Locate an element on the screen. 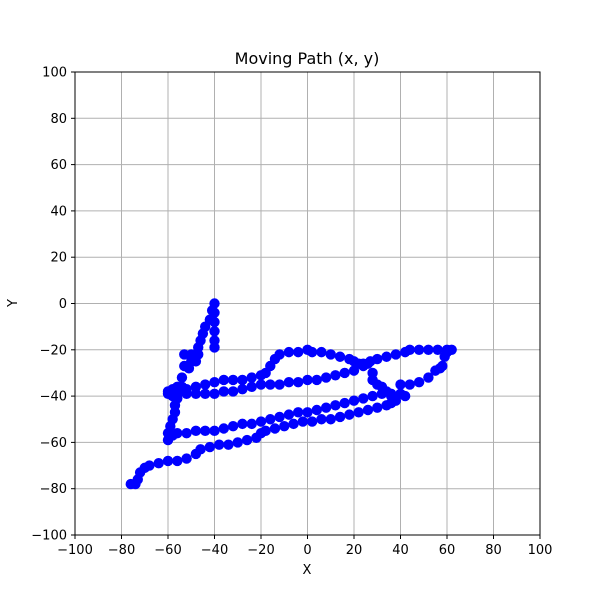 The width and height of the screenshot is (600, 600). x-tick-label: 0 is located at coordinates (307, 550).